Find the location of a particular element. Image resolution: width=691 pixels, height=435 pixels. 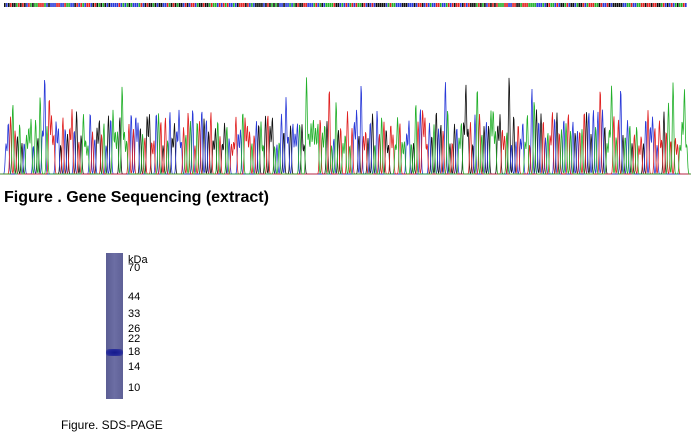

marker-label-14: 14 is located at coordinates (134, 367).